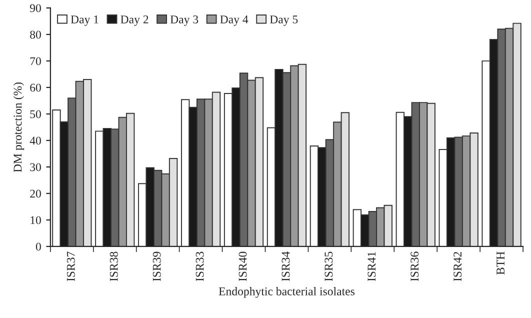 The height and width of the screenshot is (318, 531). What do you see at coordinates (500, 263) in the screenshot?
I see `x-tick-label: BTH` at bounding box center [500, 263].